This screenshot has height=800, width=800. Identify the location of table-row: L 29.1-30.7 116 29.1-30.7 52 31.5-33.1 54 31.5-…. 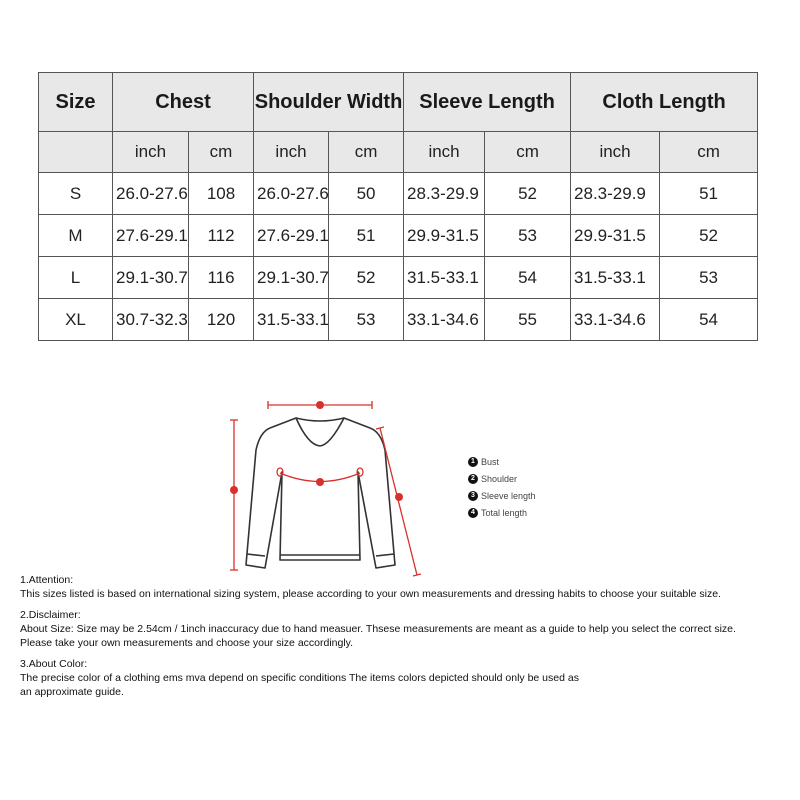
(398, 277).